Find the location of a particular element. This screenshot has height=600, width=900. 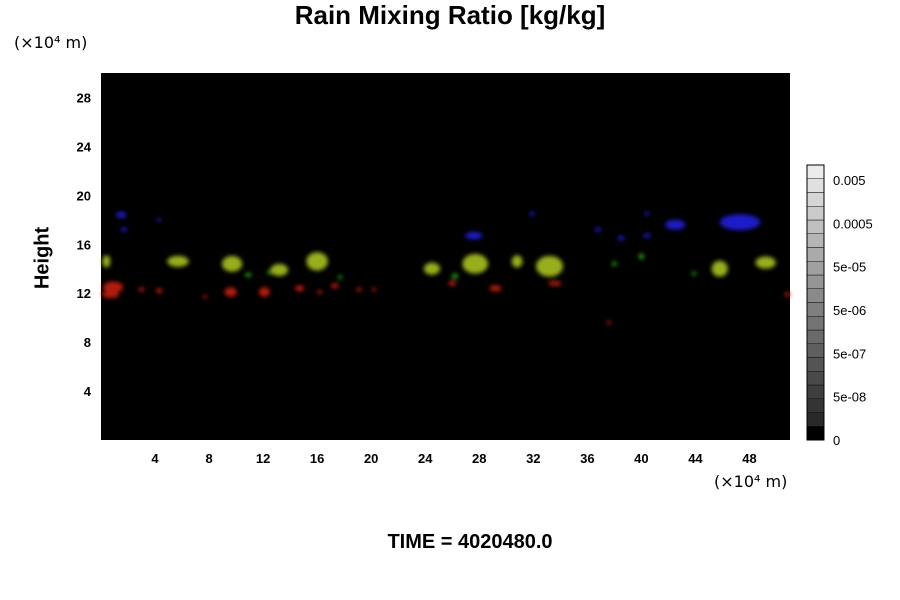

x-tick-label: 4 is located at coordinates (155, 458).